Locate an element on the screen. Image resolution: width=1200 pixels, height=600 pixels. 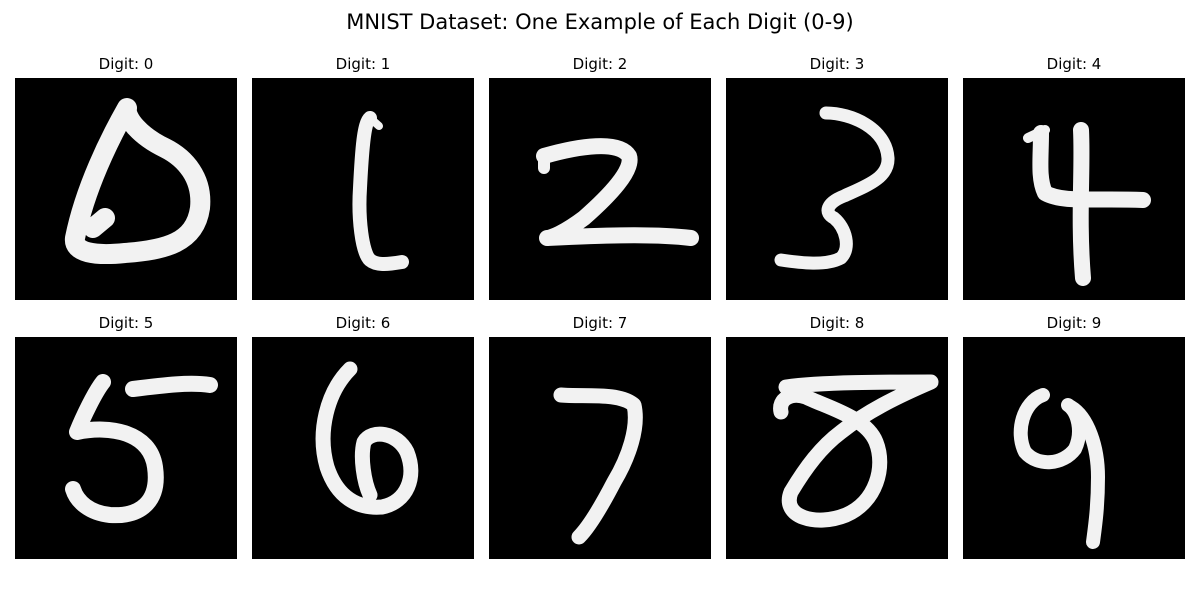
panel-title-7: Digit: 7 is located at coordinates (600, 323).